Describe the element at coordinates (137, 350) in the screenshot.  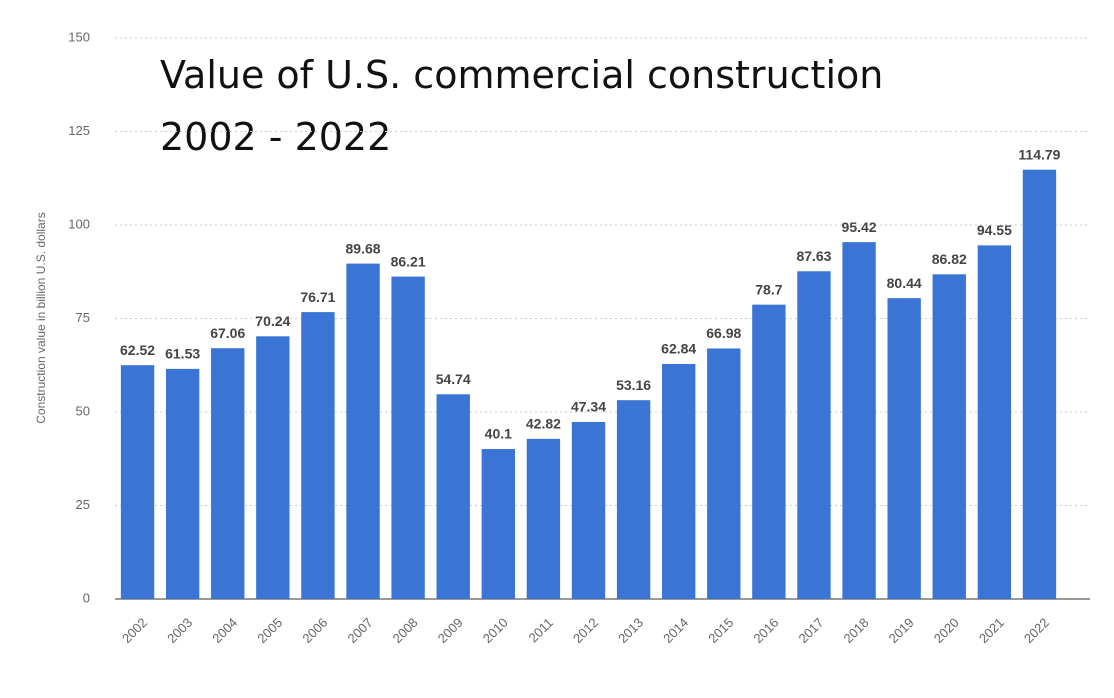
I see `value-label: 62.52` at that location.